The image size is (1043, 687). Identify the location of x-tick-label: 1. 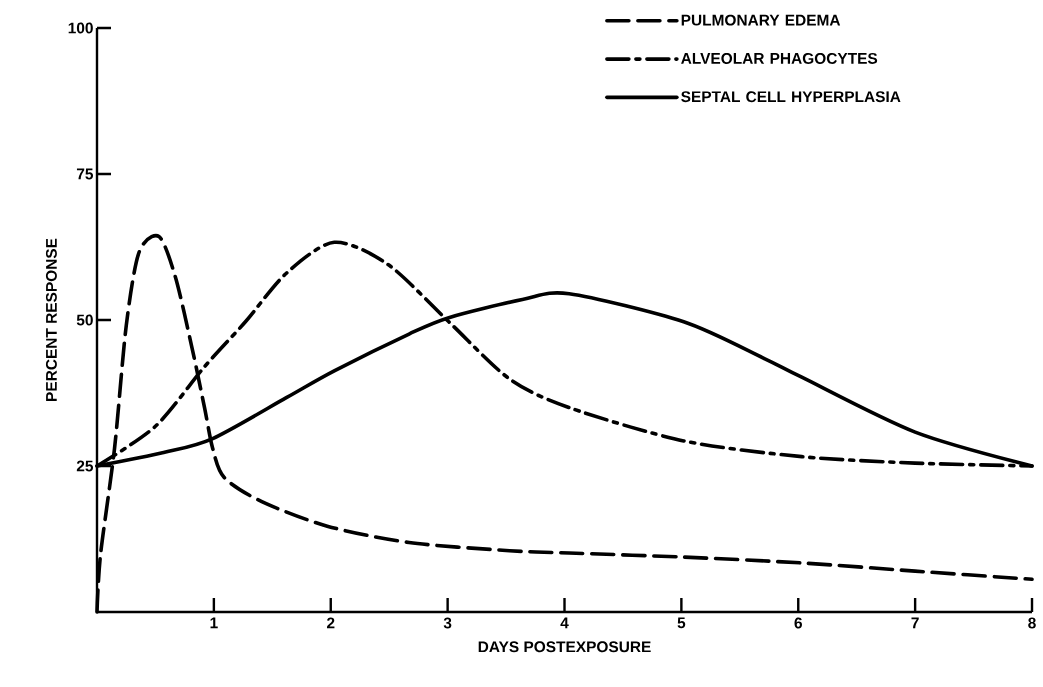
(214, 623).